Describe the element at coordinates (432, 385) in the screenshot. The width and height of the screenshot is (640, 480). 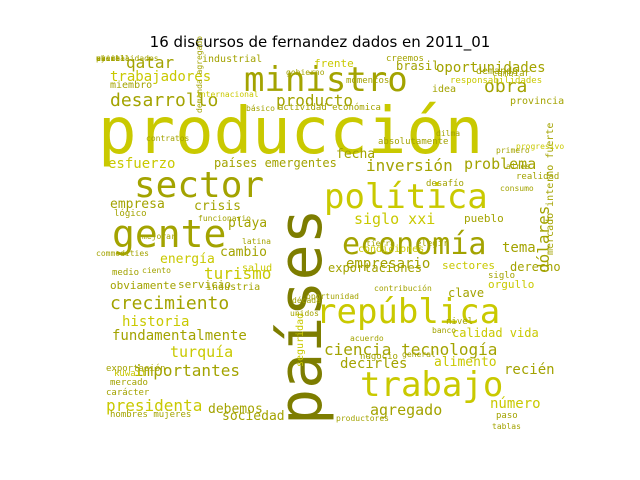
I see `cloud-word: trabajo` at that location.